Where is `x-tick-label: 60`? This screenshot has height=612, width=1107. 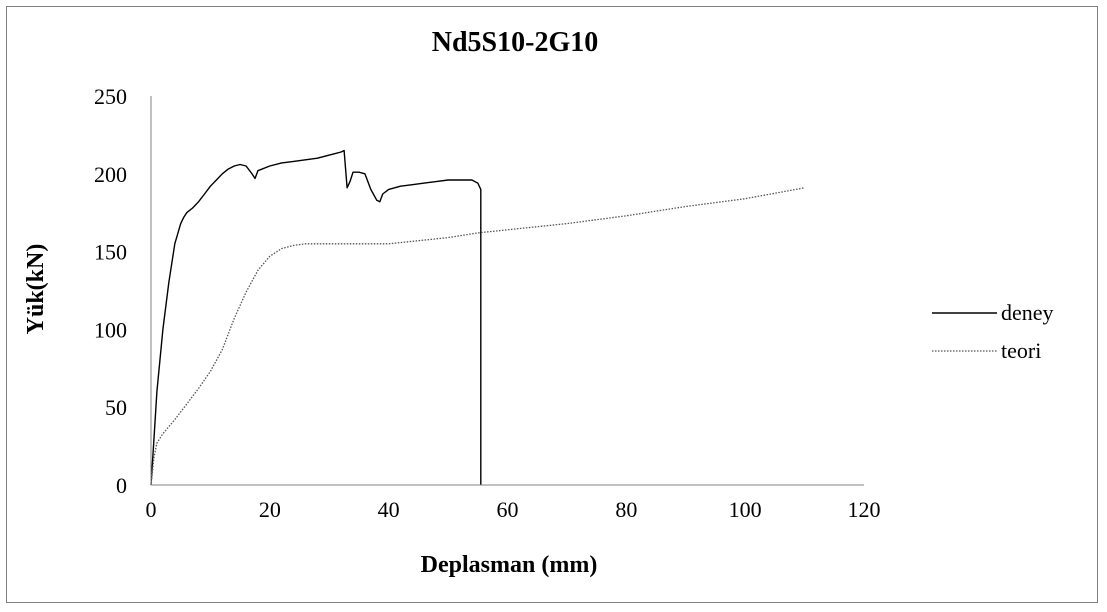 x-tick-label: 60 is located at coordinates (508, 509).